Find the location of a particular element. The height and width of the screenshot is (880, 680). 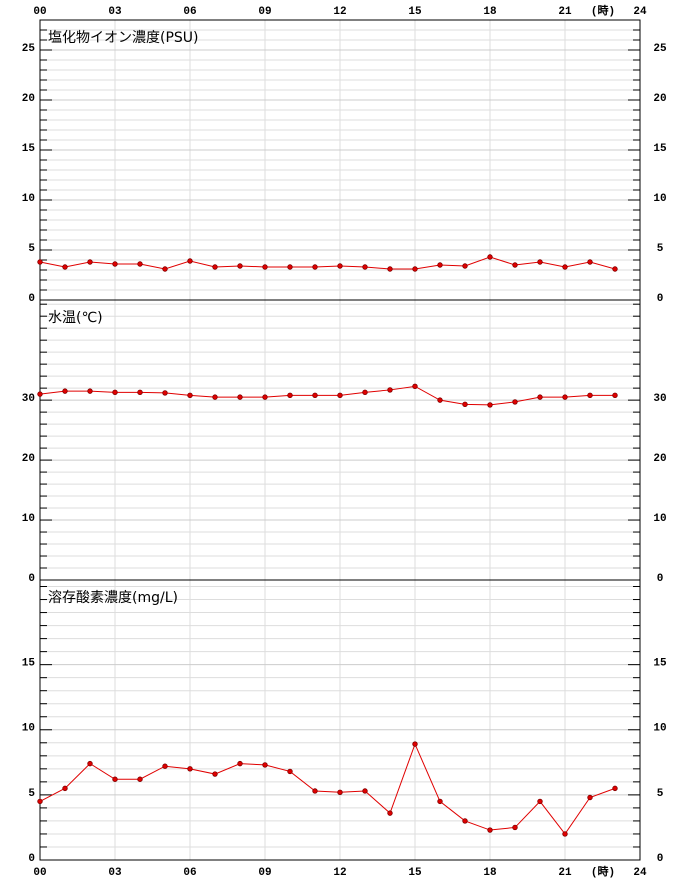

y-tick-label-right: 15 is located at coordinates (660, 149).